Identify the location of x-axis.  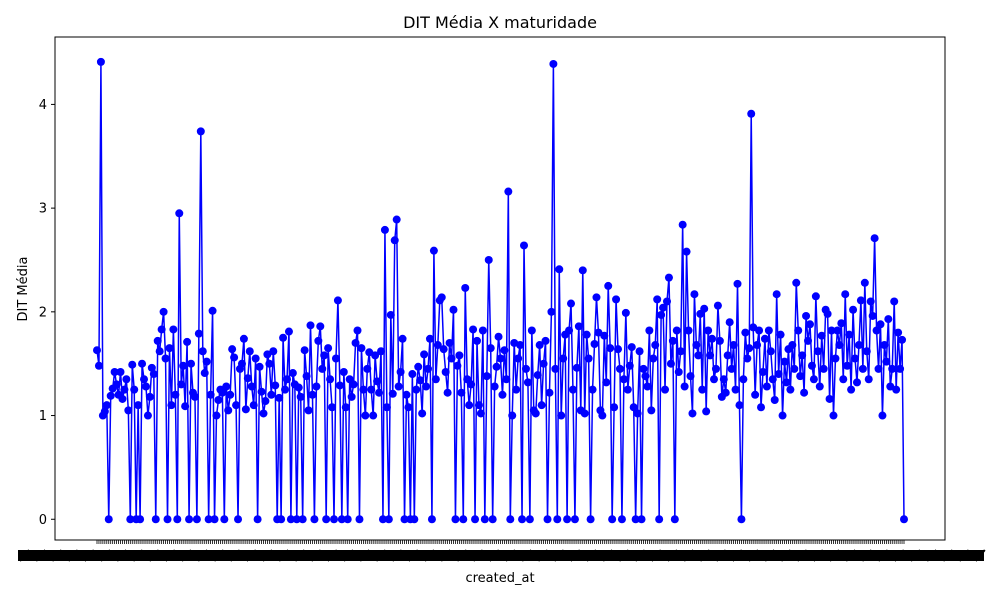
(502, 551).